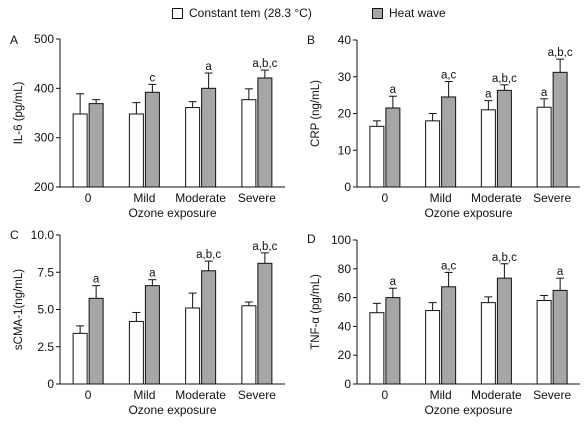  I want to click on panel-d-y-tick-label: 40, so click(345, 326).